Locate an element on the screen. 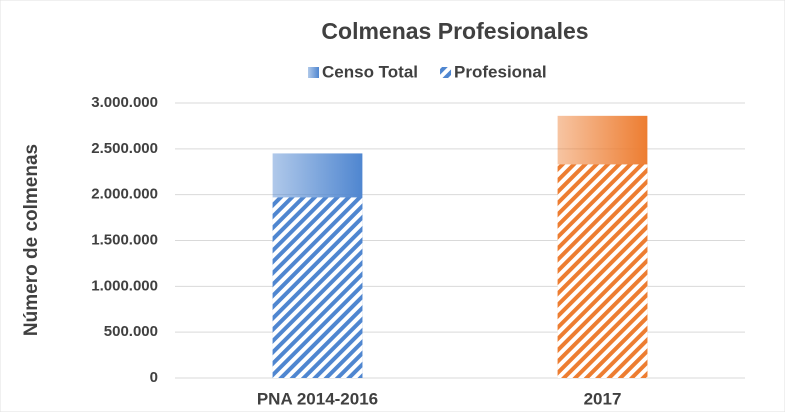  x-tick-label: PNA 2014-2016 is located at coordinates (317, 398).